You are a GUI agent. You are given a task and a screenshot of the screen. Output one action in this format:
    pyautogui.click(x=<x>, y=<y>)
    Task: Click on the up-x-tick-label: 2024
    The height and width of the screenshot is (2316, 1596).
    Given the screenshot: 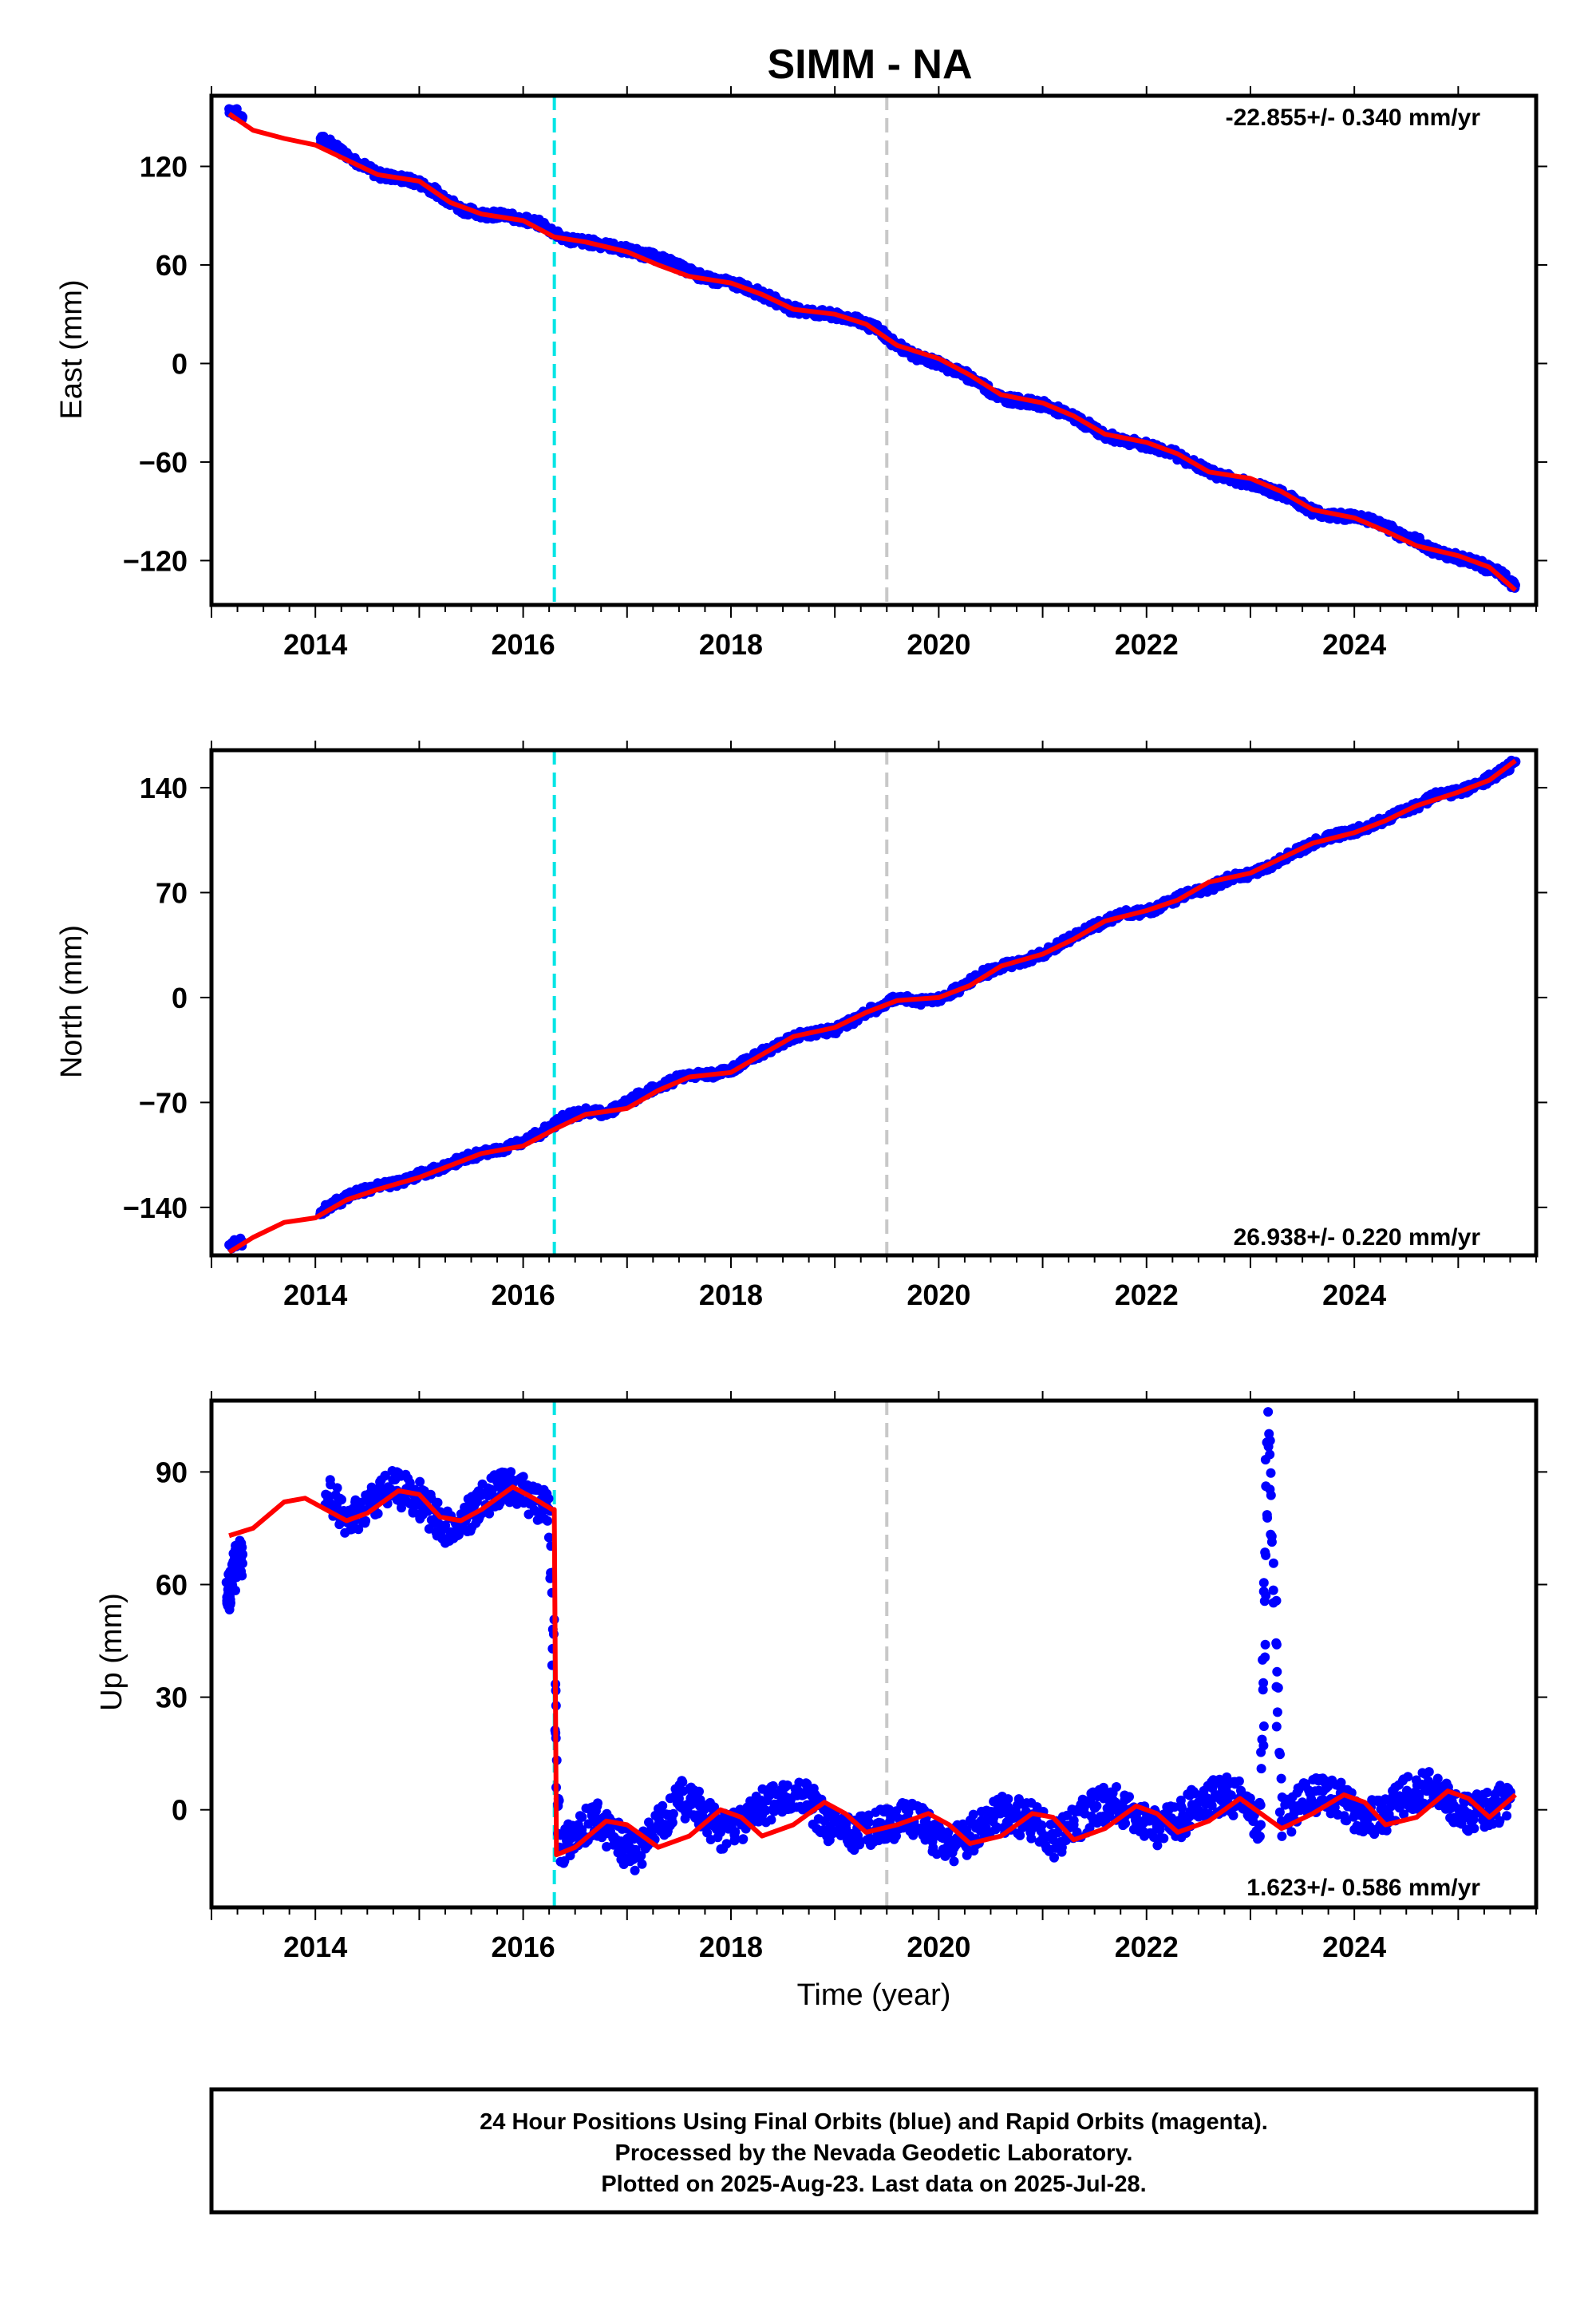 What is the action you would take?
    pyautogui.click(x=1354, y=1947)
    